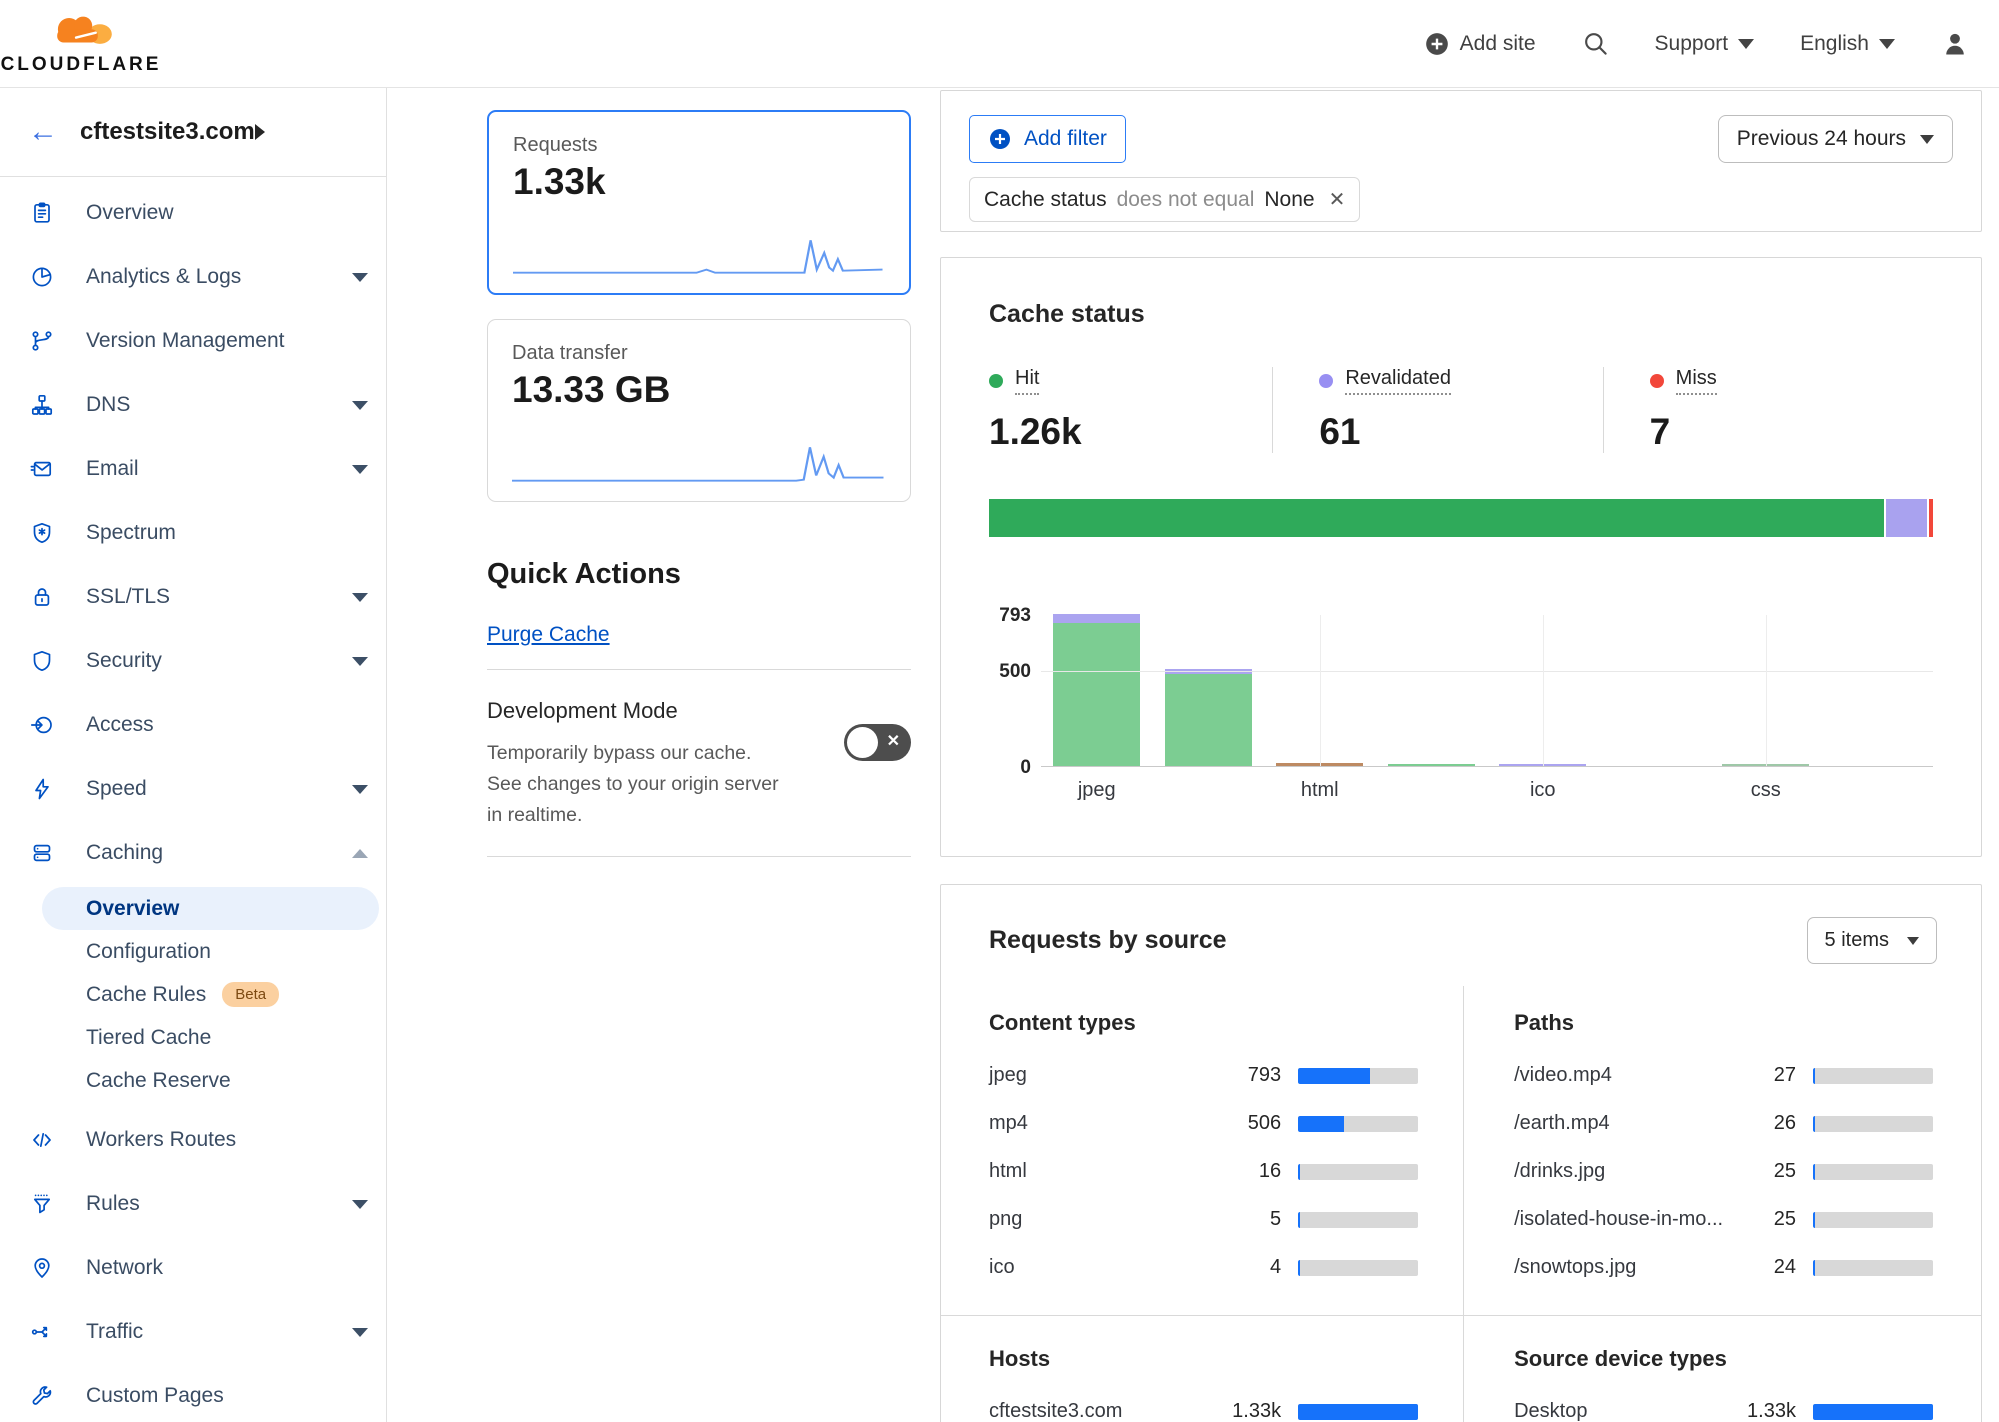  Describe the element at coordinates (1835, 139) in the screenshot. I see `time-range-dropdown: Previous 24 hours` at that location.